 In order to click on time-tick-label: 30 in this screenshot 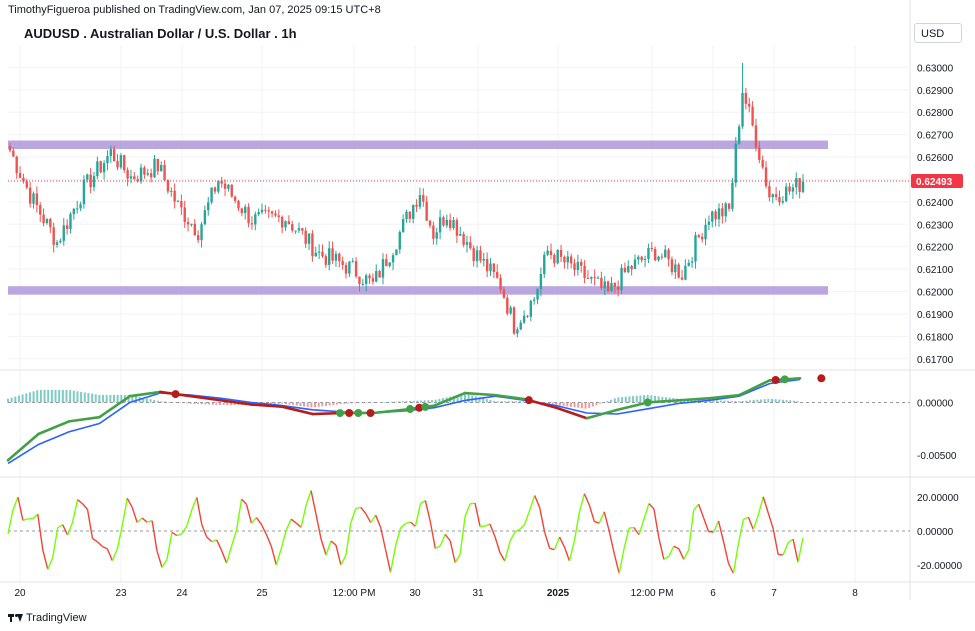, I will do `click(415, 593)`.